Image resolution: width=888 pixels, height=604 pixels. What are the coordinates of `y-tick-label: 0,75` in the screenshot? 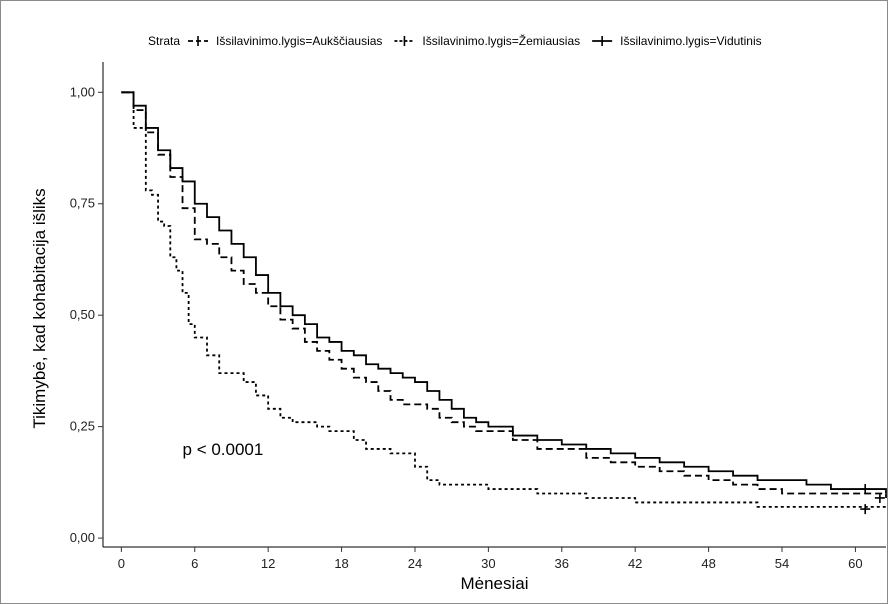 It's located at (82, 203).